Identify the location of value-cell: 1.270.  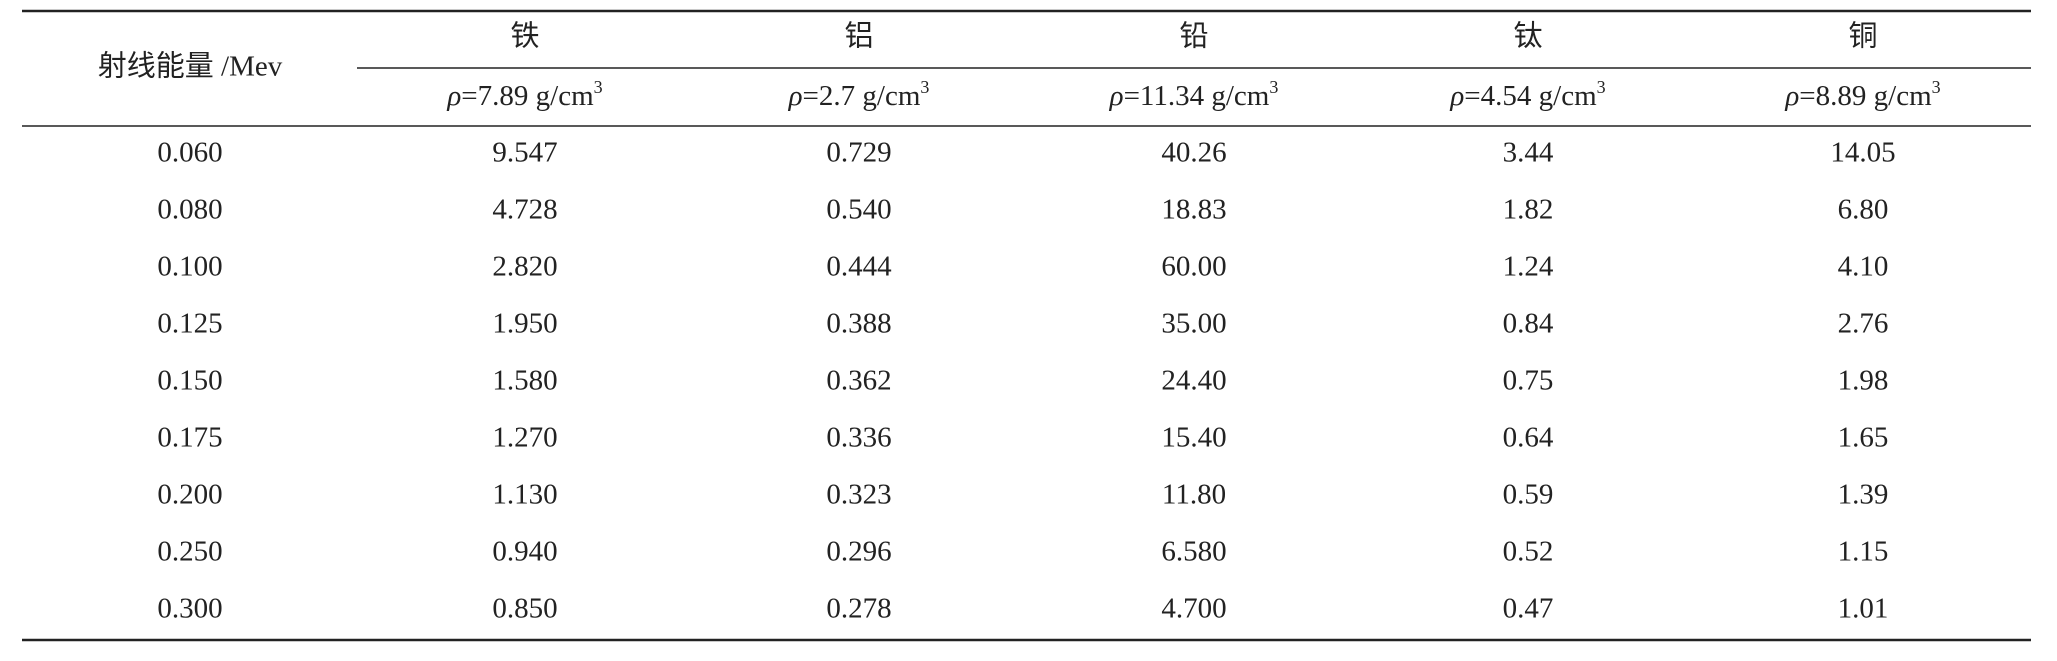
(524, 438).